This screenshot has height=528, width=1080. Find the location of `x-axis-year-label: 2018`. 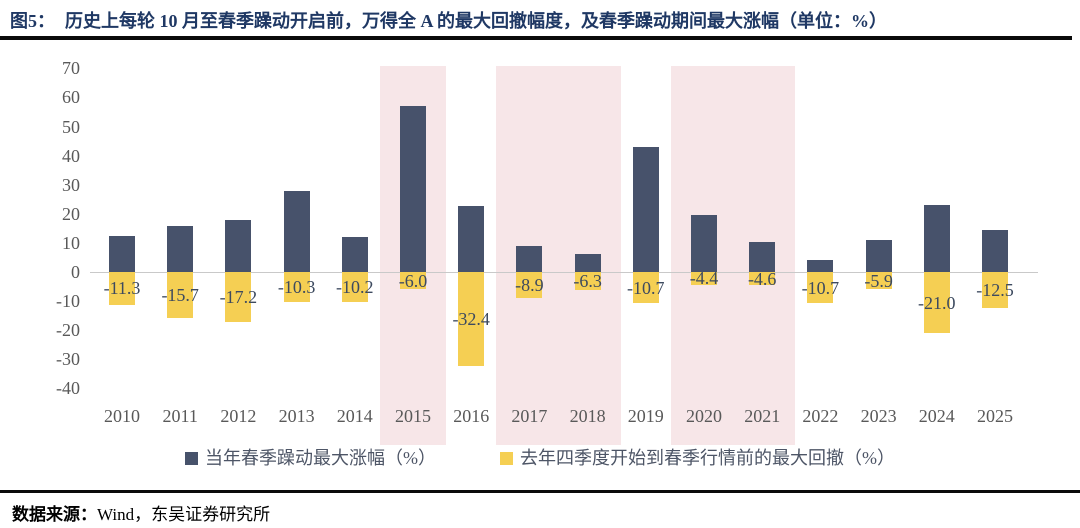

x-axis-year-label: 2018 is located at coordinates (587, 416).